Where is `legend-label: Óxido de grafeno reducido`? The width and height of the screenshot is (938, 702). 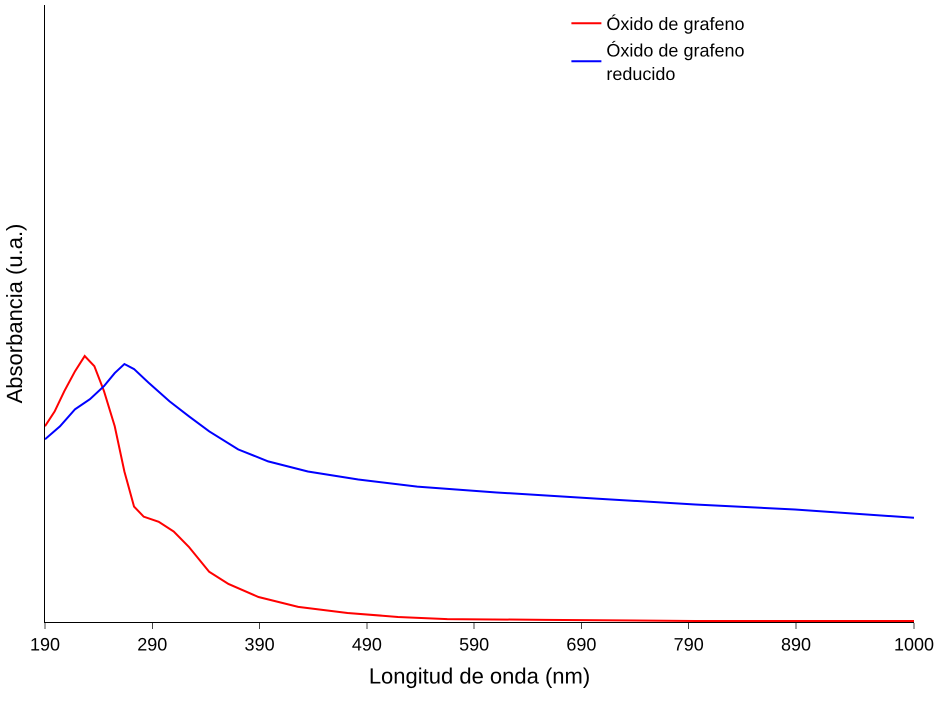
legend-label: Óxido de grafeno reducido is located at coordinates (675, 62).